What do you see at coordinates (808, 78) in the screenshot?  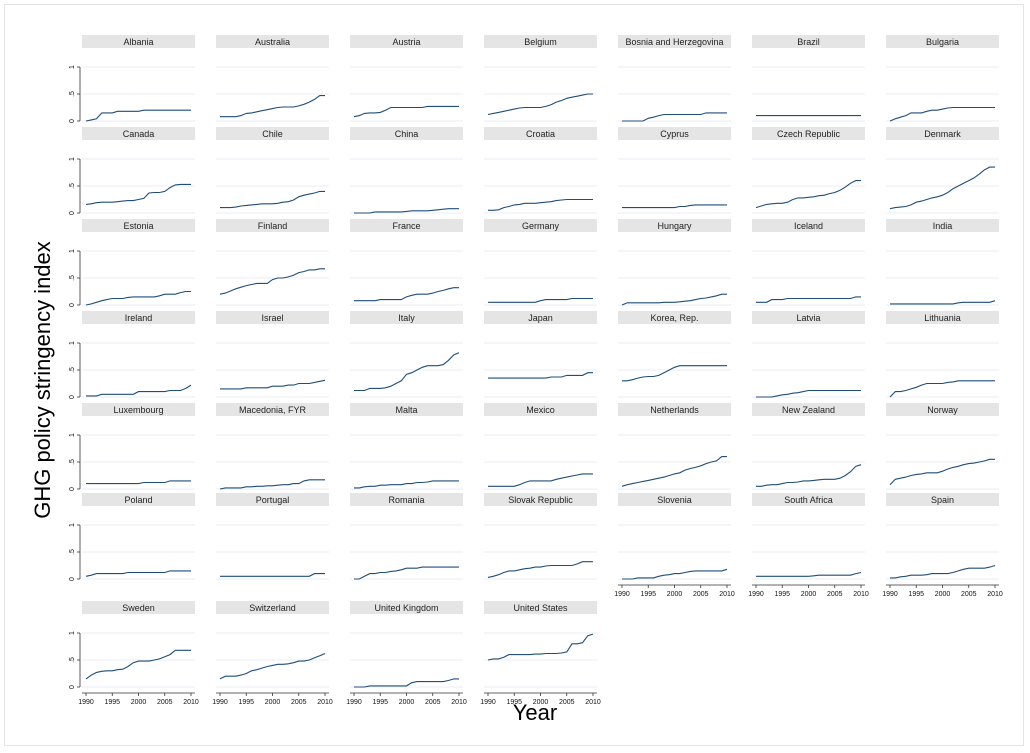 I see `panel: Brazil` at bounding box center [808, 78].